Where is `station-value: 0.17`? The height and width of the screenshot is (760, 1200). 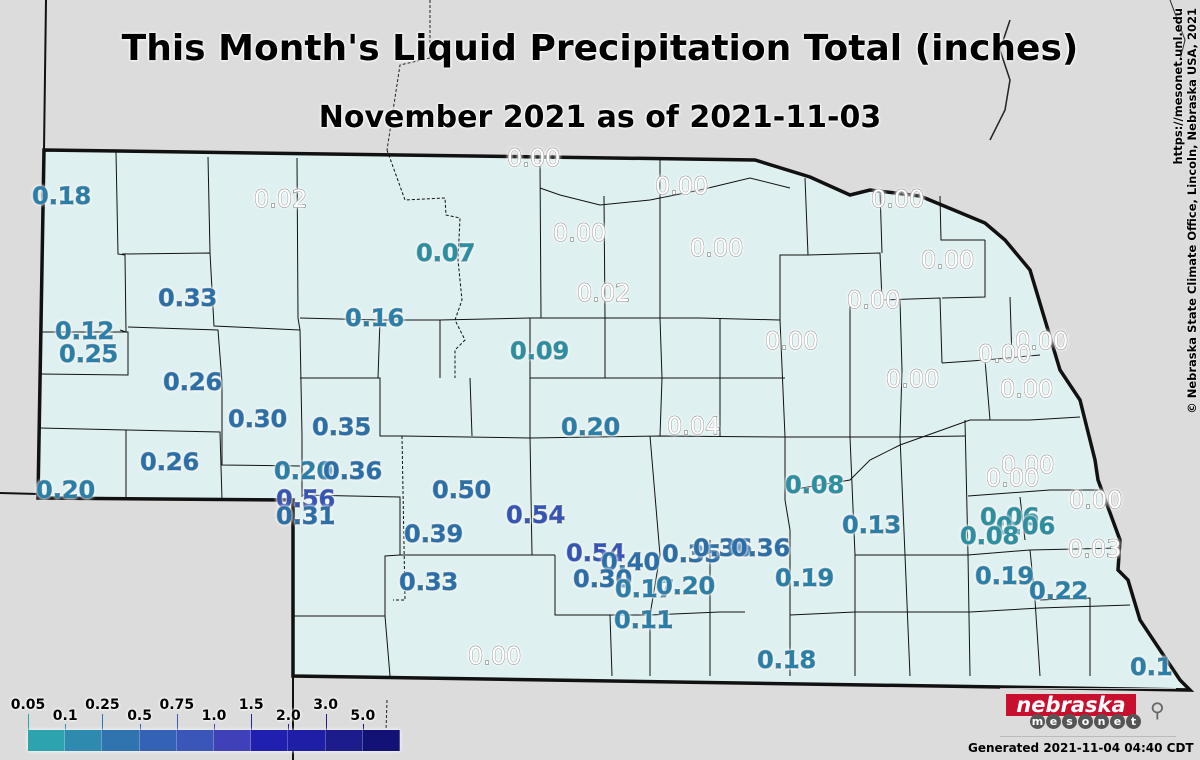
station-value: 0.17 is located at coordinates (644, 589).